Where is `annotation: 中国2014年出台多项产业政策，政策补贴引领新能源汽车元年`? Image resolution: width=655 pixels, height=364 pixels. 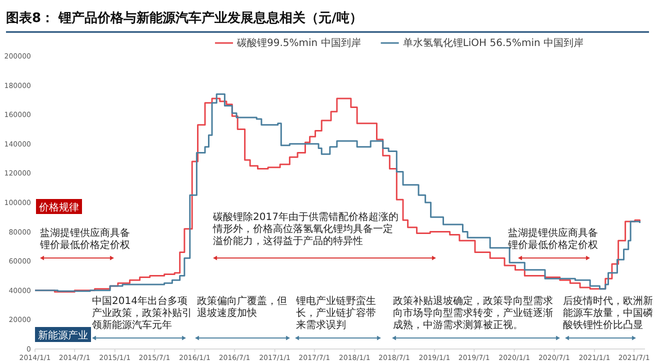 annotation: 中国2014年出台多项产业政策，政策补贴引领新能源汽车元年 is located at coordinates (142, 313).